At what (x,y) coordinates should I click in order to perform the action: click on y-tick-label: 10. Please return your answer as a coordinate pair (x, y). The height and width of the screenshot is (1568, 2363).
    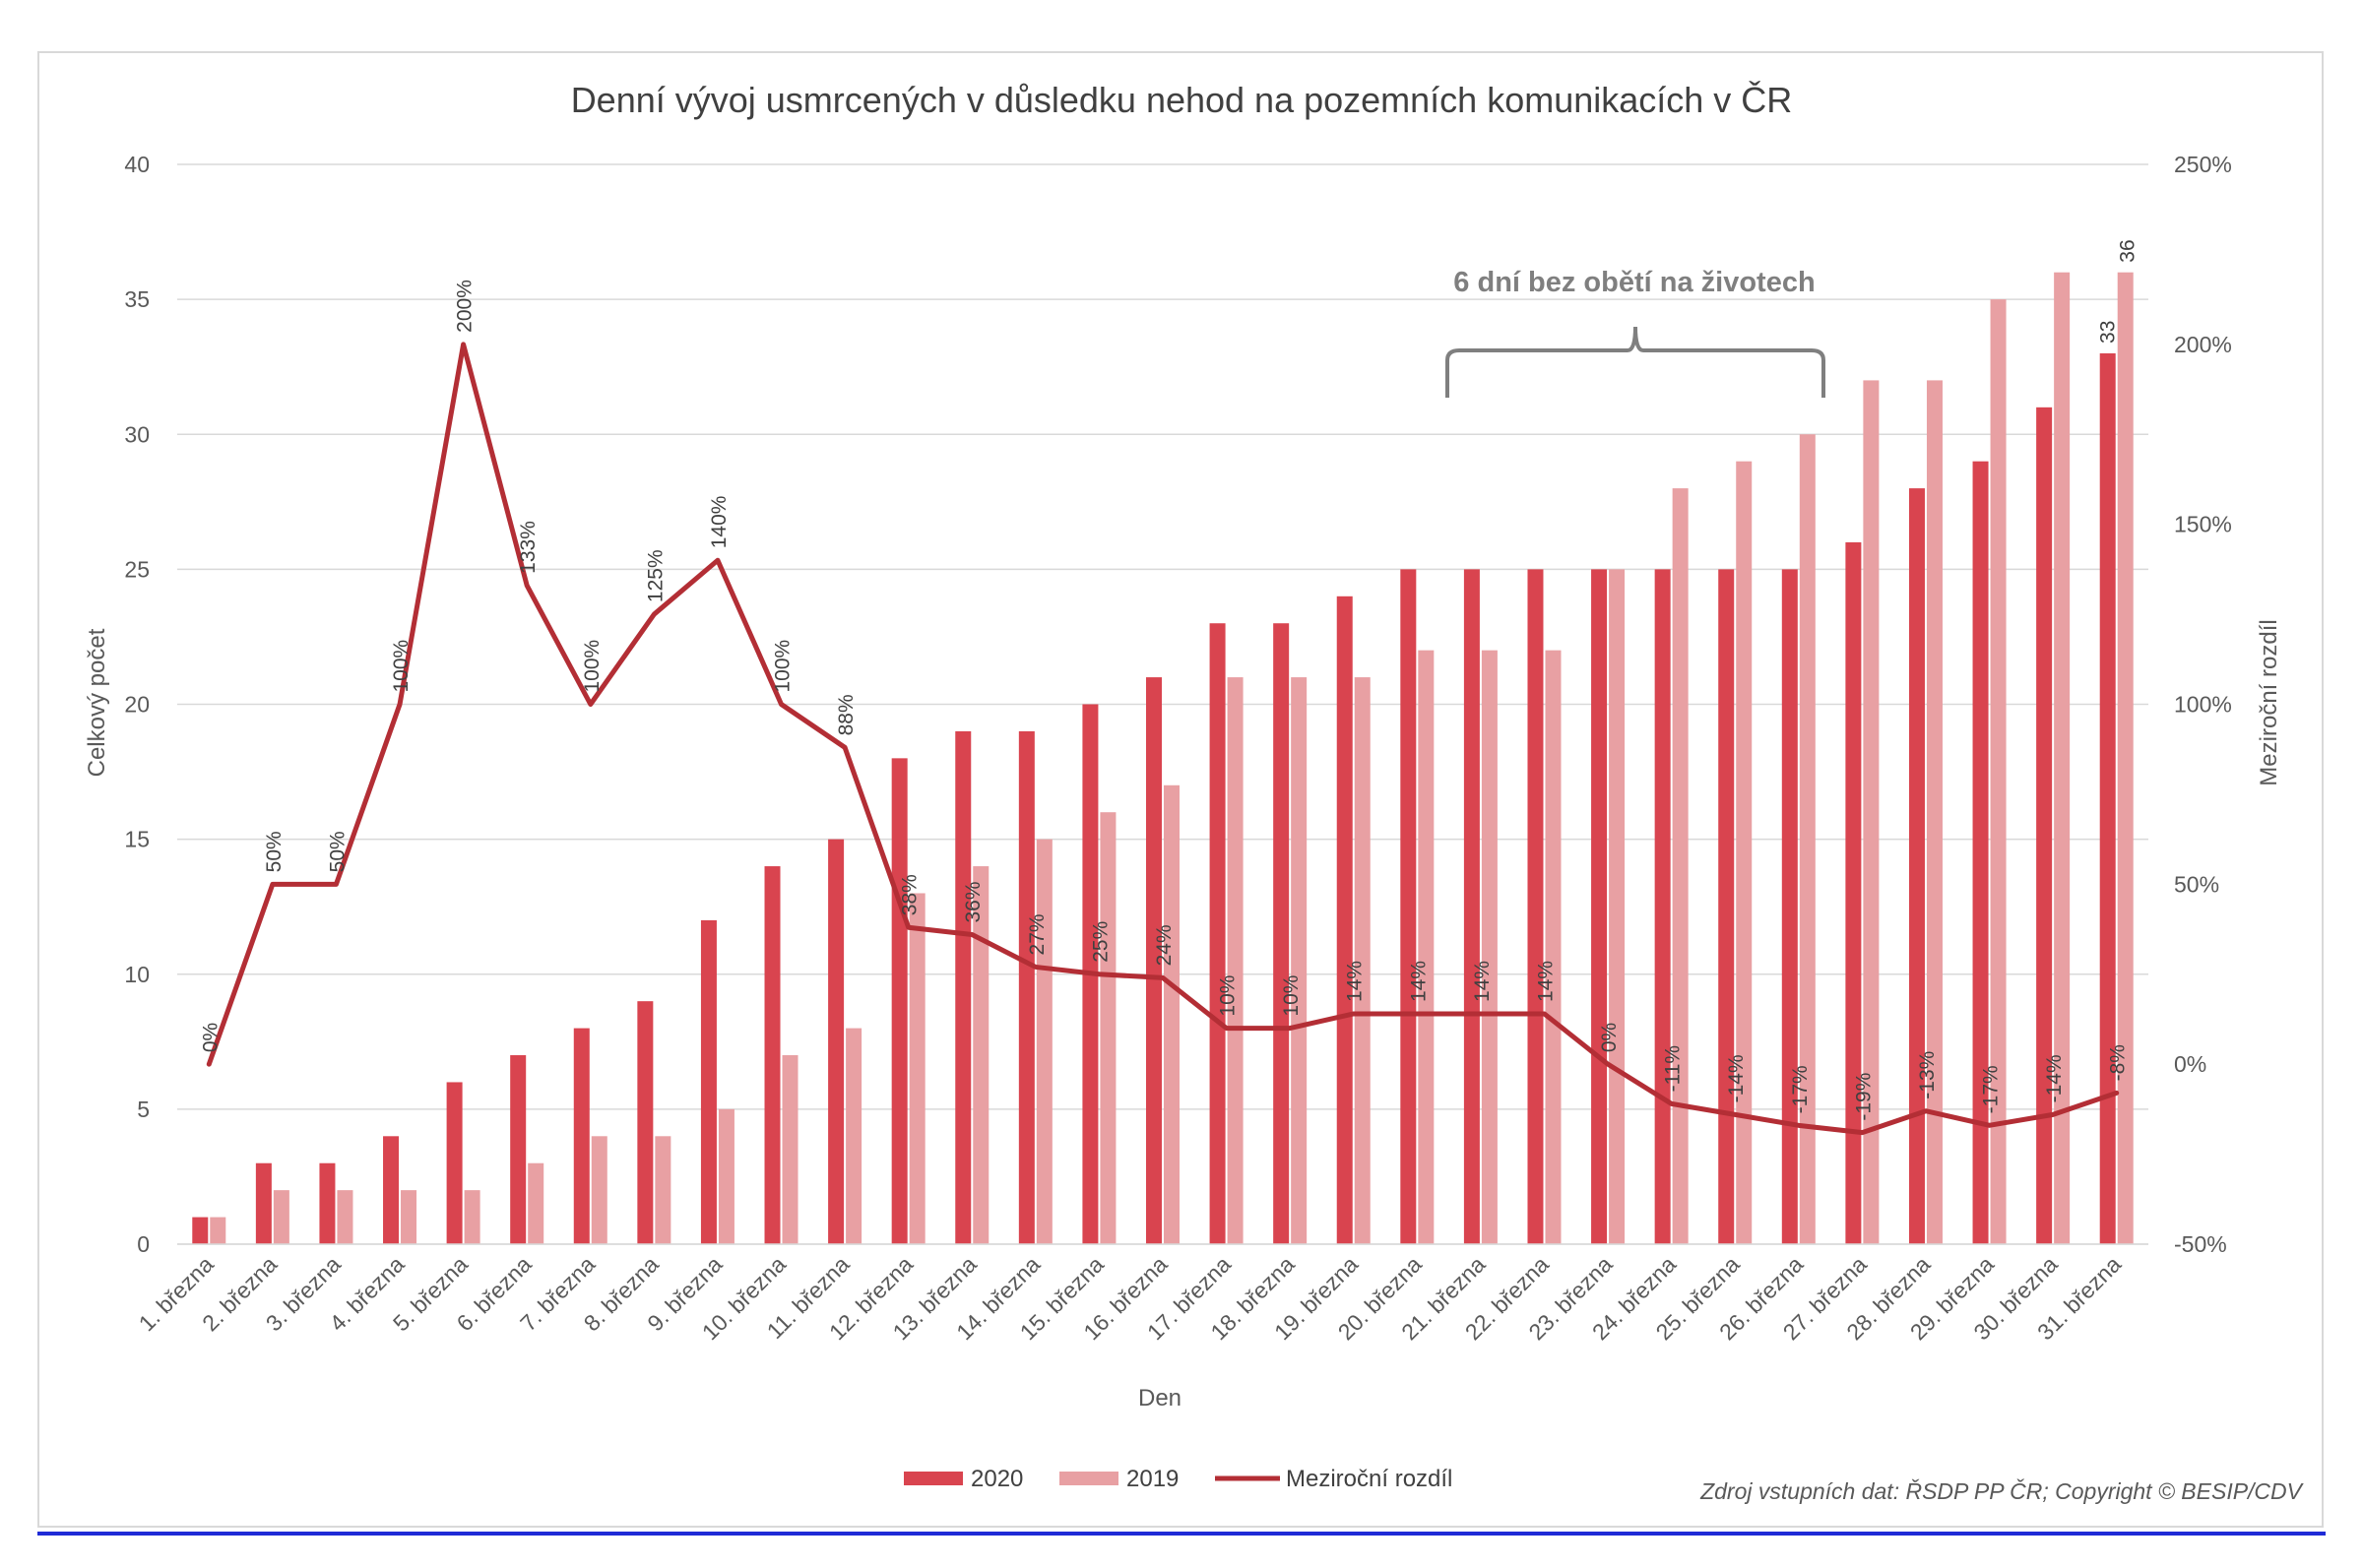
    Looking at the image, I should click on (137, 974).